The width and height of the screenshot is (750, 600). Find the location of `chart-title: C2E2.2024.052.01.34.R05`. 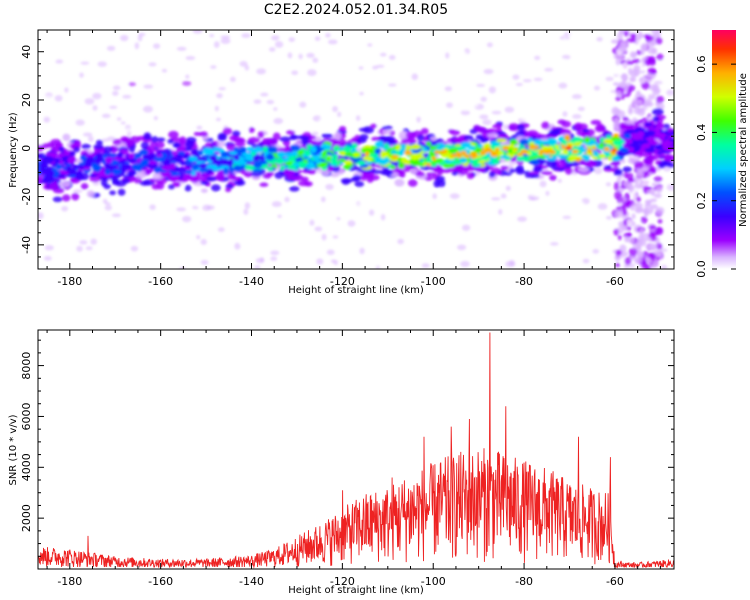

chart-title: C2E2.2024.052.01.34.R05 is located at coordinates (356, 10).